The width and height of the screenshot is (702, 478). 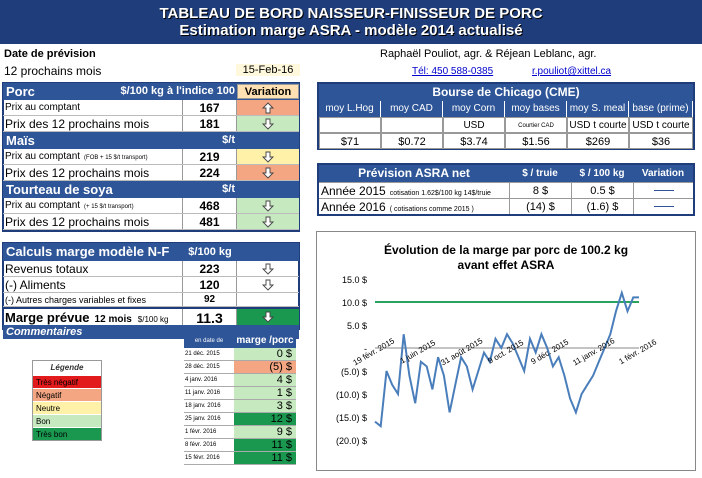 What do you see at coordinates (151, 173) in the screenshot?
I see `mais-row: Prix des 12 prochains mois 224` at bounding box center [151, 173].